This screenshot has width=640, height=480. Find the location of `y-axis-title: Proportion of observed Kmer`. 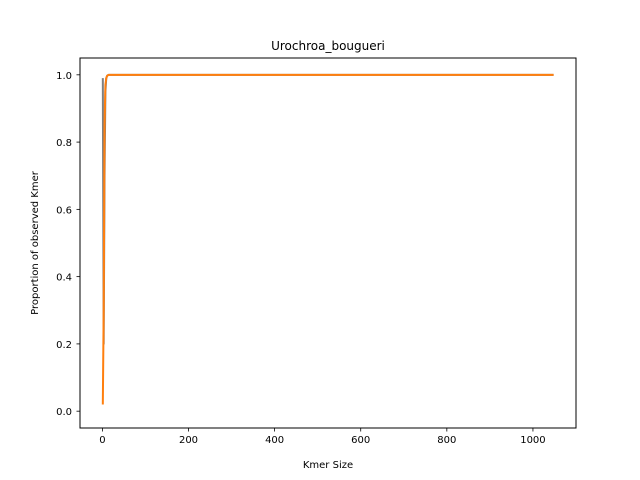

y-axis-title: Proportion of observed Kmer is located at coordinates (35, 242).